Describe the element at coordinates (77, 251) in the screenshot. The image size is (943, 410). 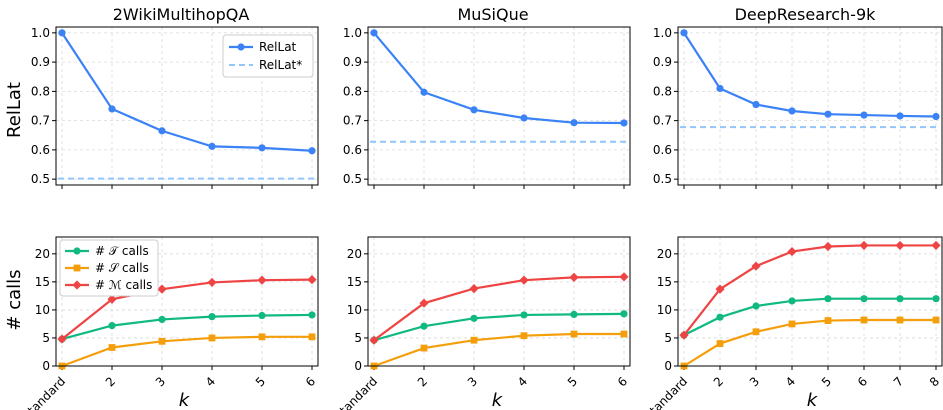
I see `legend-calls-marker` at that location.